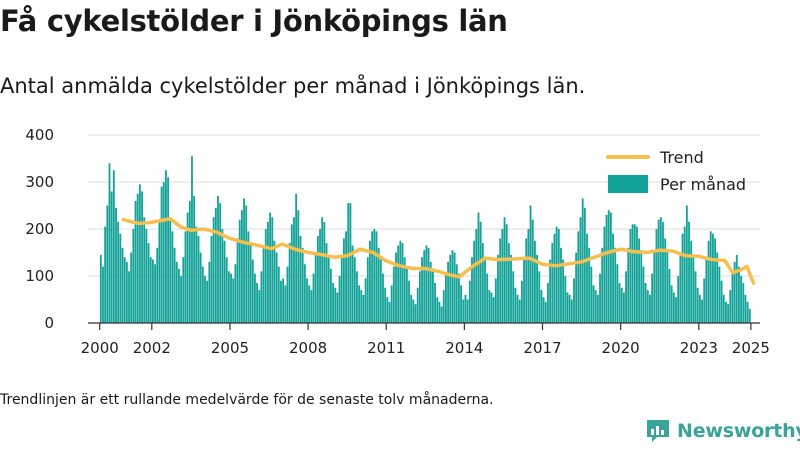 The height and width of the screenshot is (450, 800). What do you see at coordinates (308, 348) in the screenshot?
I see `x-tick-label: 2008` at bounding box center [308, 348].